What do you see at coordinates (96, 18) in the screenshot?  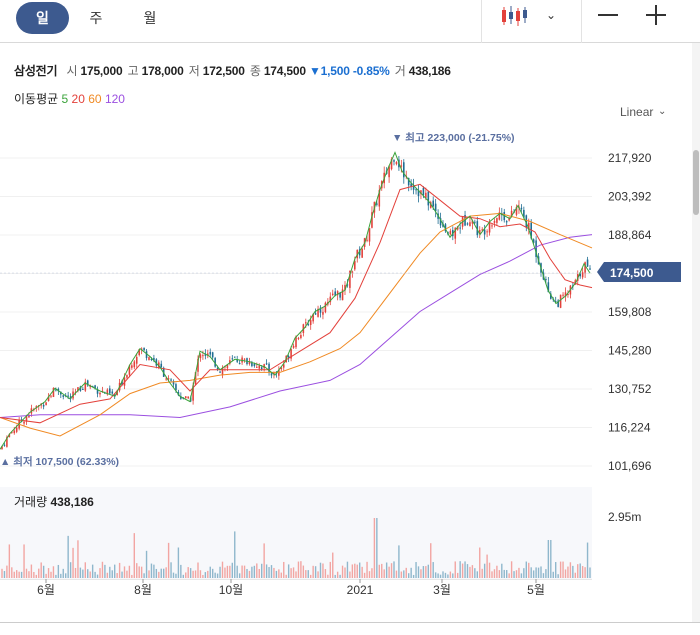 I see `tab-weekly: 주` at bounding box center [96, 18].